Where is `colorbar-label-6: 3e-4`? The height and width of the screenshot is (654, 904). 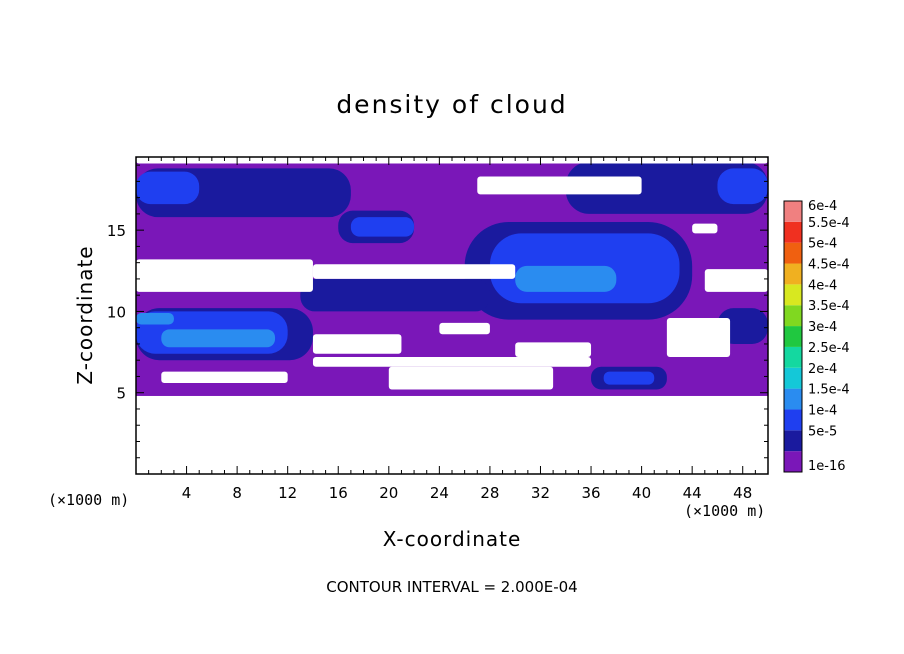
colorbar-label-6: 3e-4 is located at coordinates (822, 327).